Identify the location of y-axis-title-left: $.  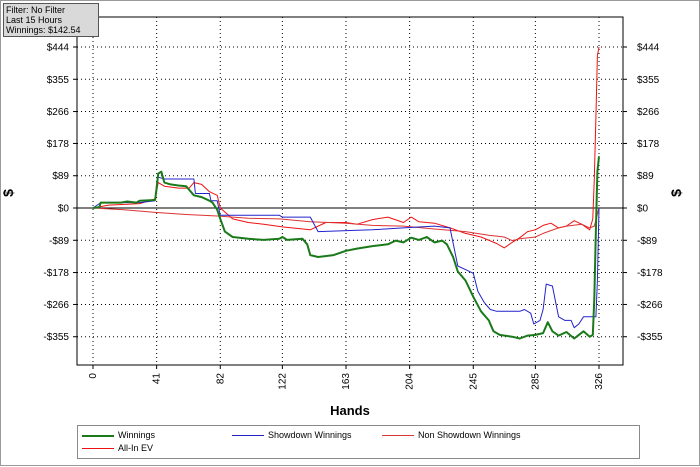
(8, 193).